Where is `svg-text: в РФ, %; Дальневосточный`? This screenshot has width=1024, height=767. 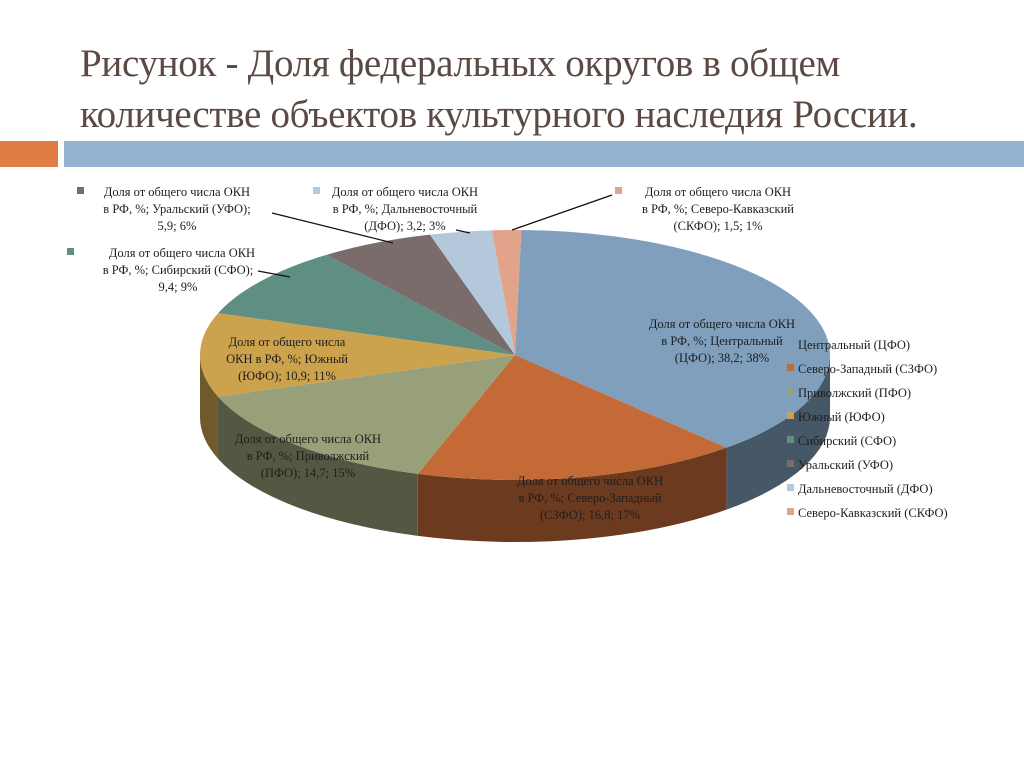
svg-text: в РФ, %; Дальневосточный is located at coordinates (405, 209).